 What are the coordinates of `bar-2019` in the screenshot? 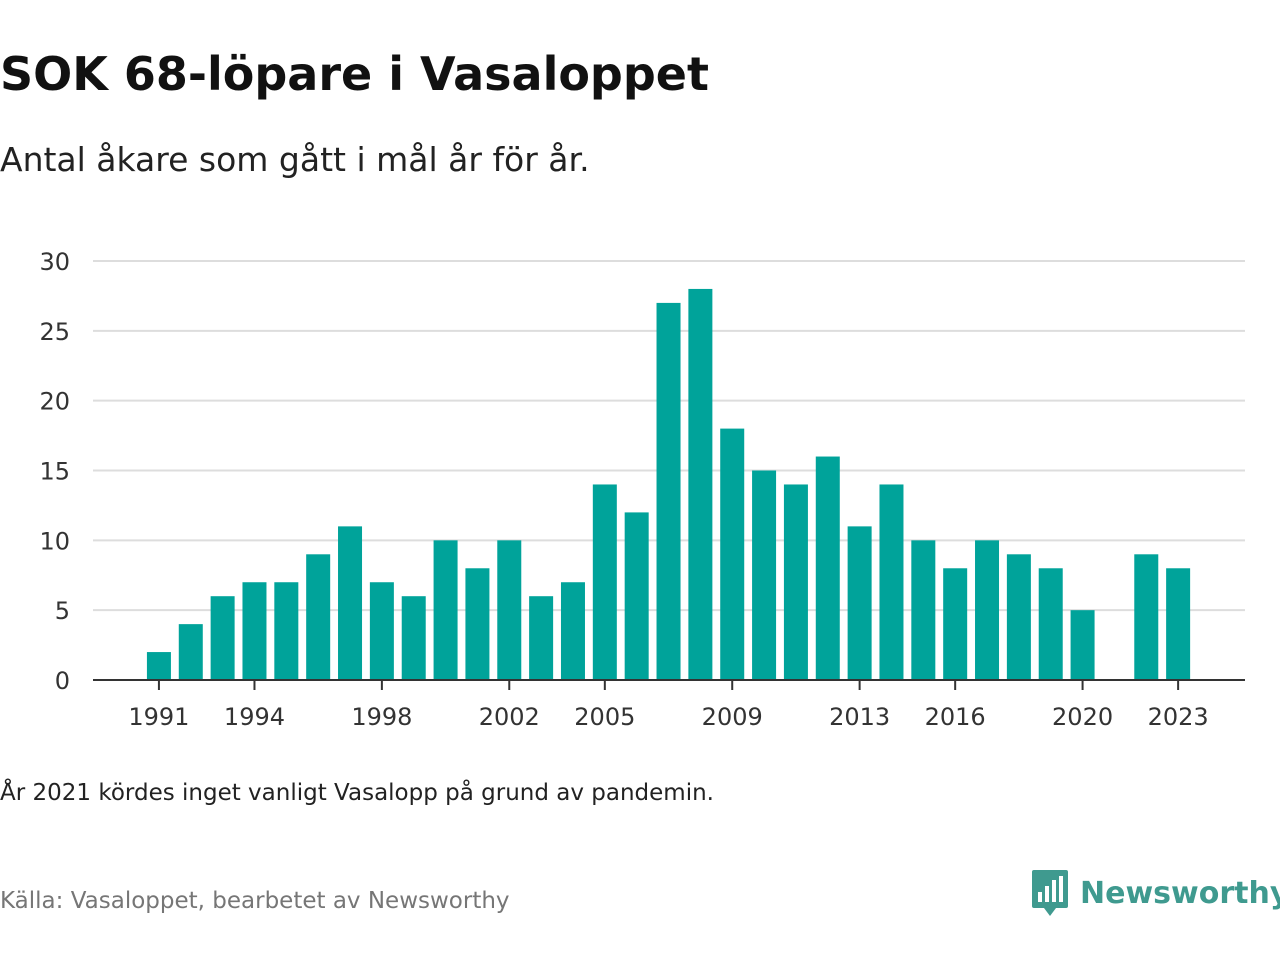 It's located at (1050, 624).